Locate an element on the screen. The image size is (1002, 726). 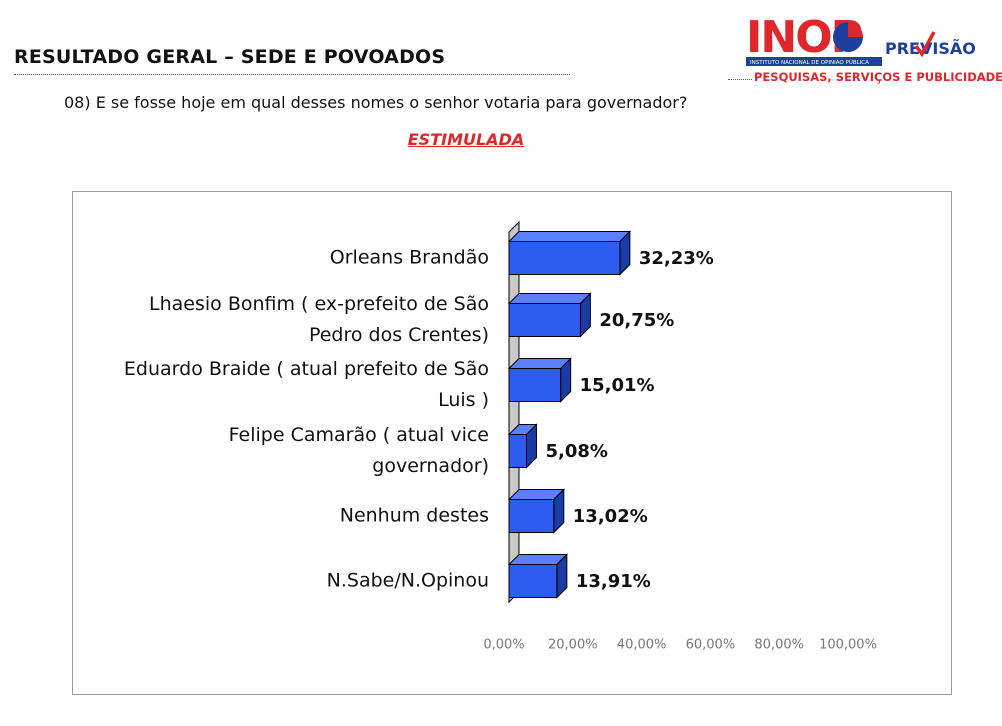
x-tick-label: 0,00% is located at coordinates (503, 645).